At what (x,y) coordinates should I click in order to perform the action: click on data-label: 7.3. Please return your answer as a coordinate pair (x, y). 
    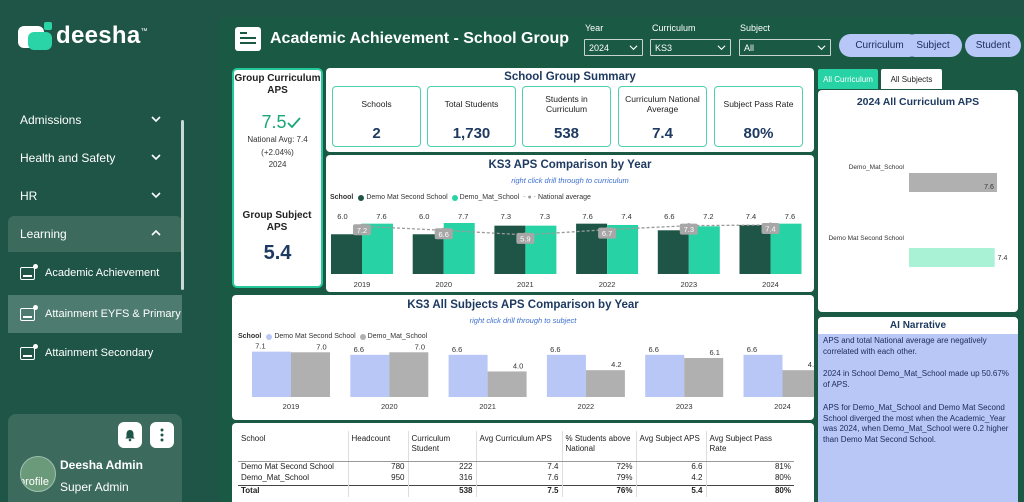
    Looking at the image, I should click on (506, 216).